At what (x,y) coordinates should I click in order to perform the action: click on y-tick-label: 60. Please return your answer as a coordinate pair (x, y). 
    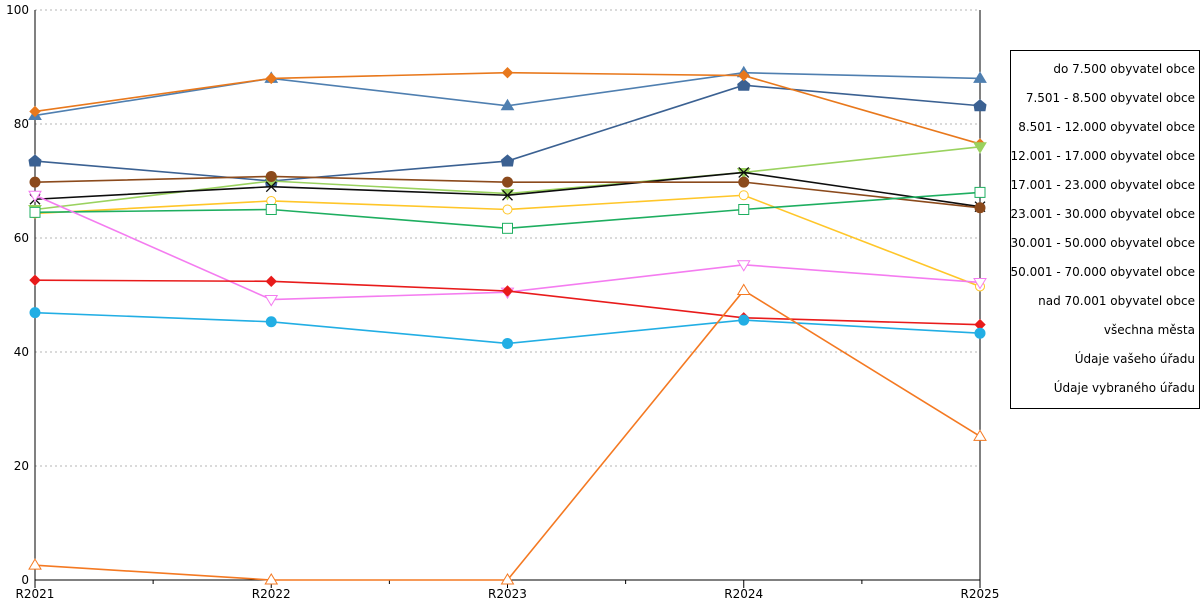
    Looking at the image, I should click on (21, 238).